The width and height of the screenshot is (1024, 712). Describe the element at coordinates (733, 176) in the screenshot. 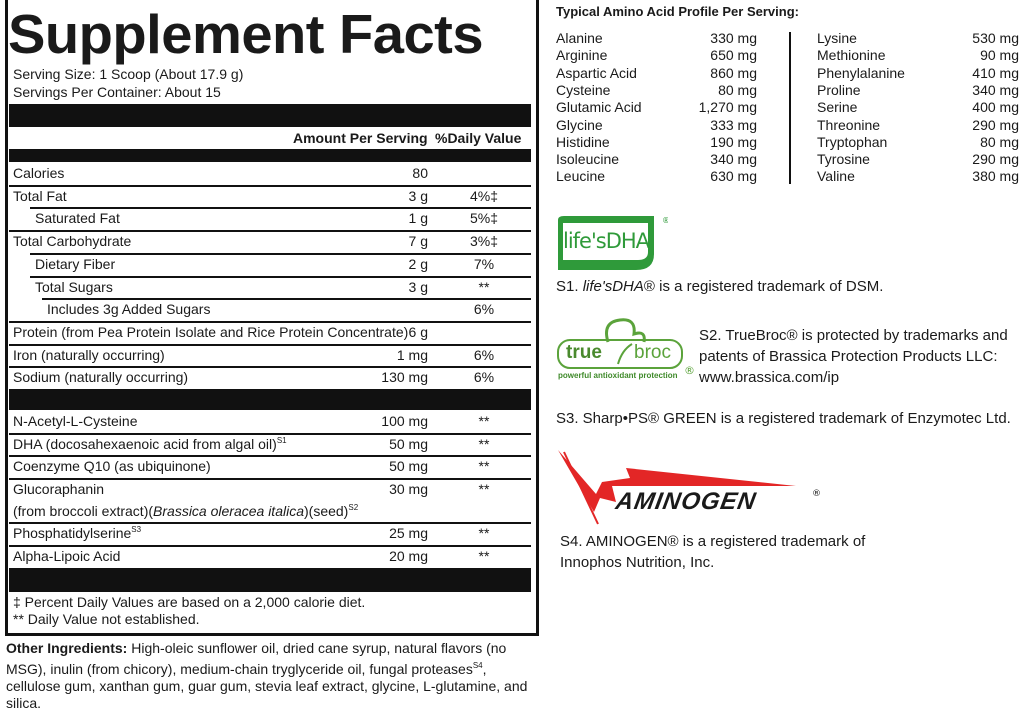

I see `amino-value: 630 mg` at that location.